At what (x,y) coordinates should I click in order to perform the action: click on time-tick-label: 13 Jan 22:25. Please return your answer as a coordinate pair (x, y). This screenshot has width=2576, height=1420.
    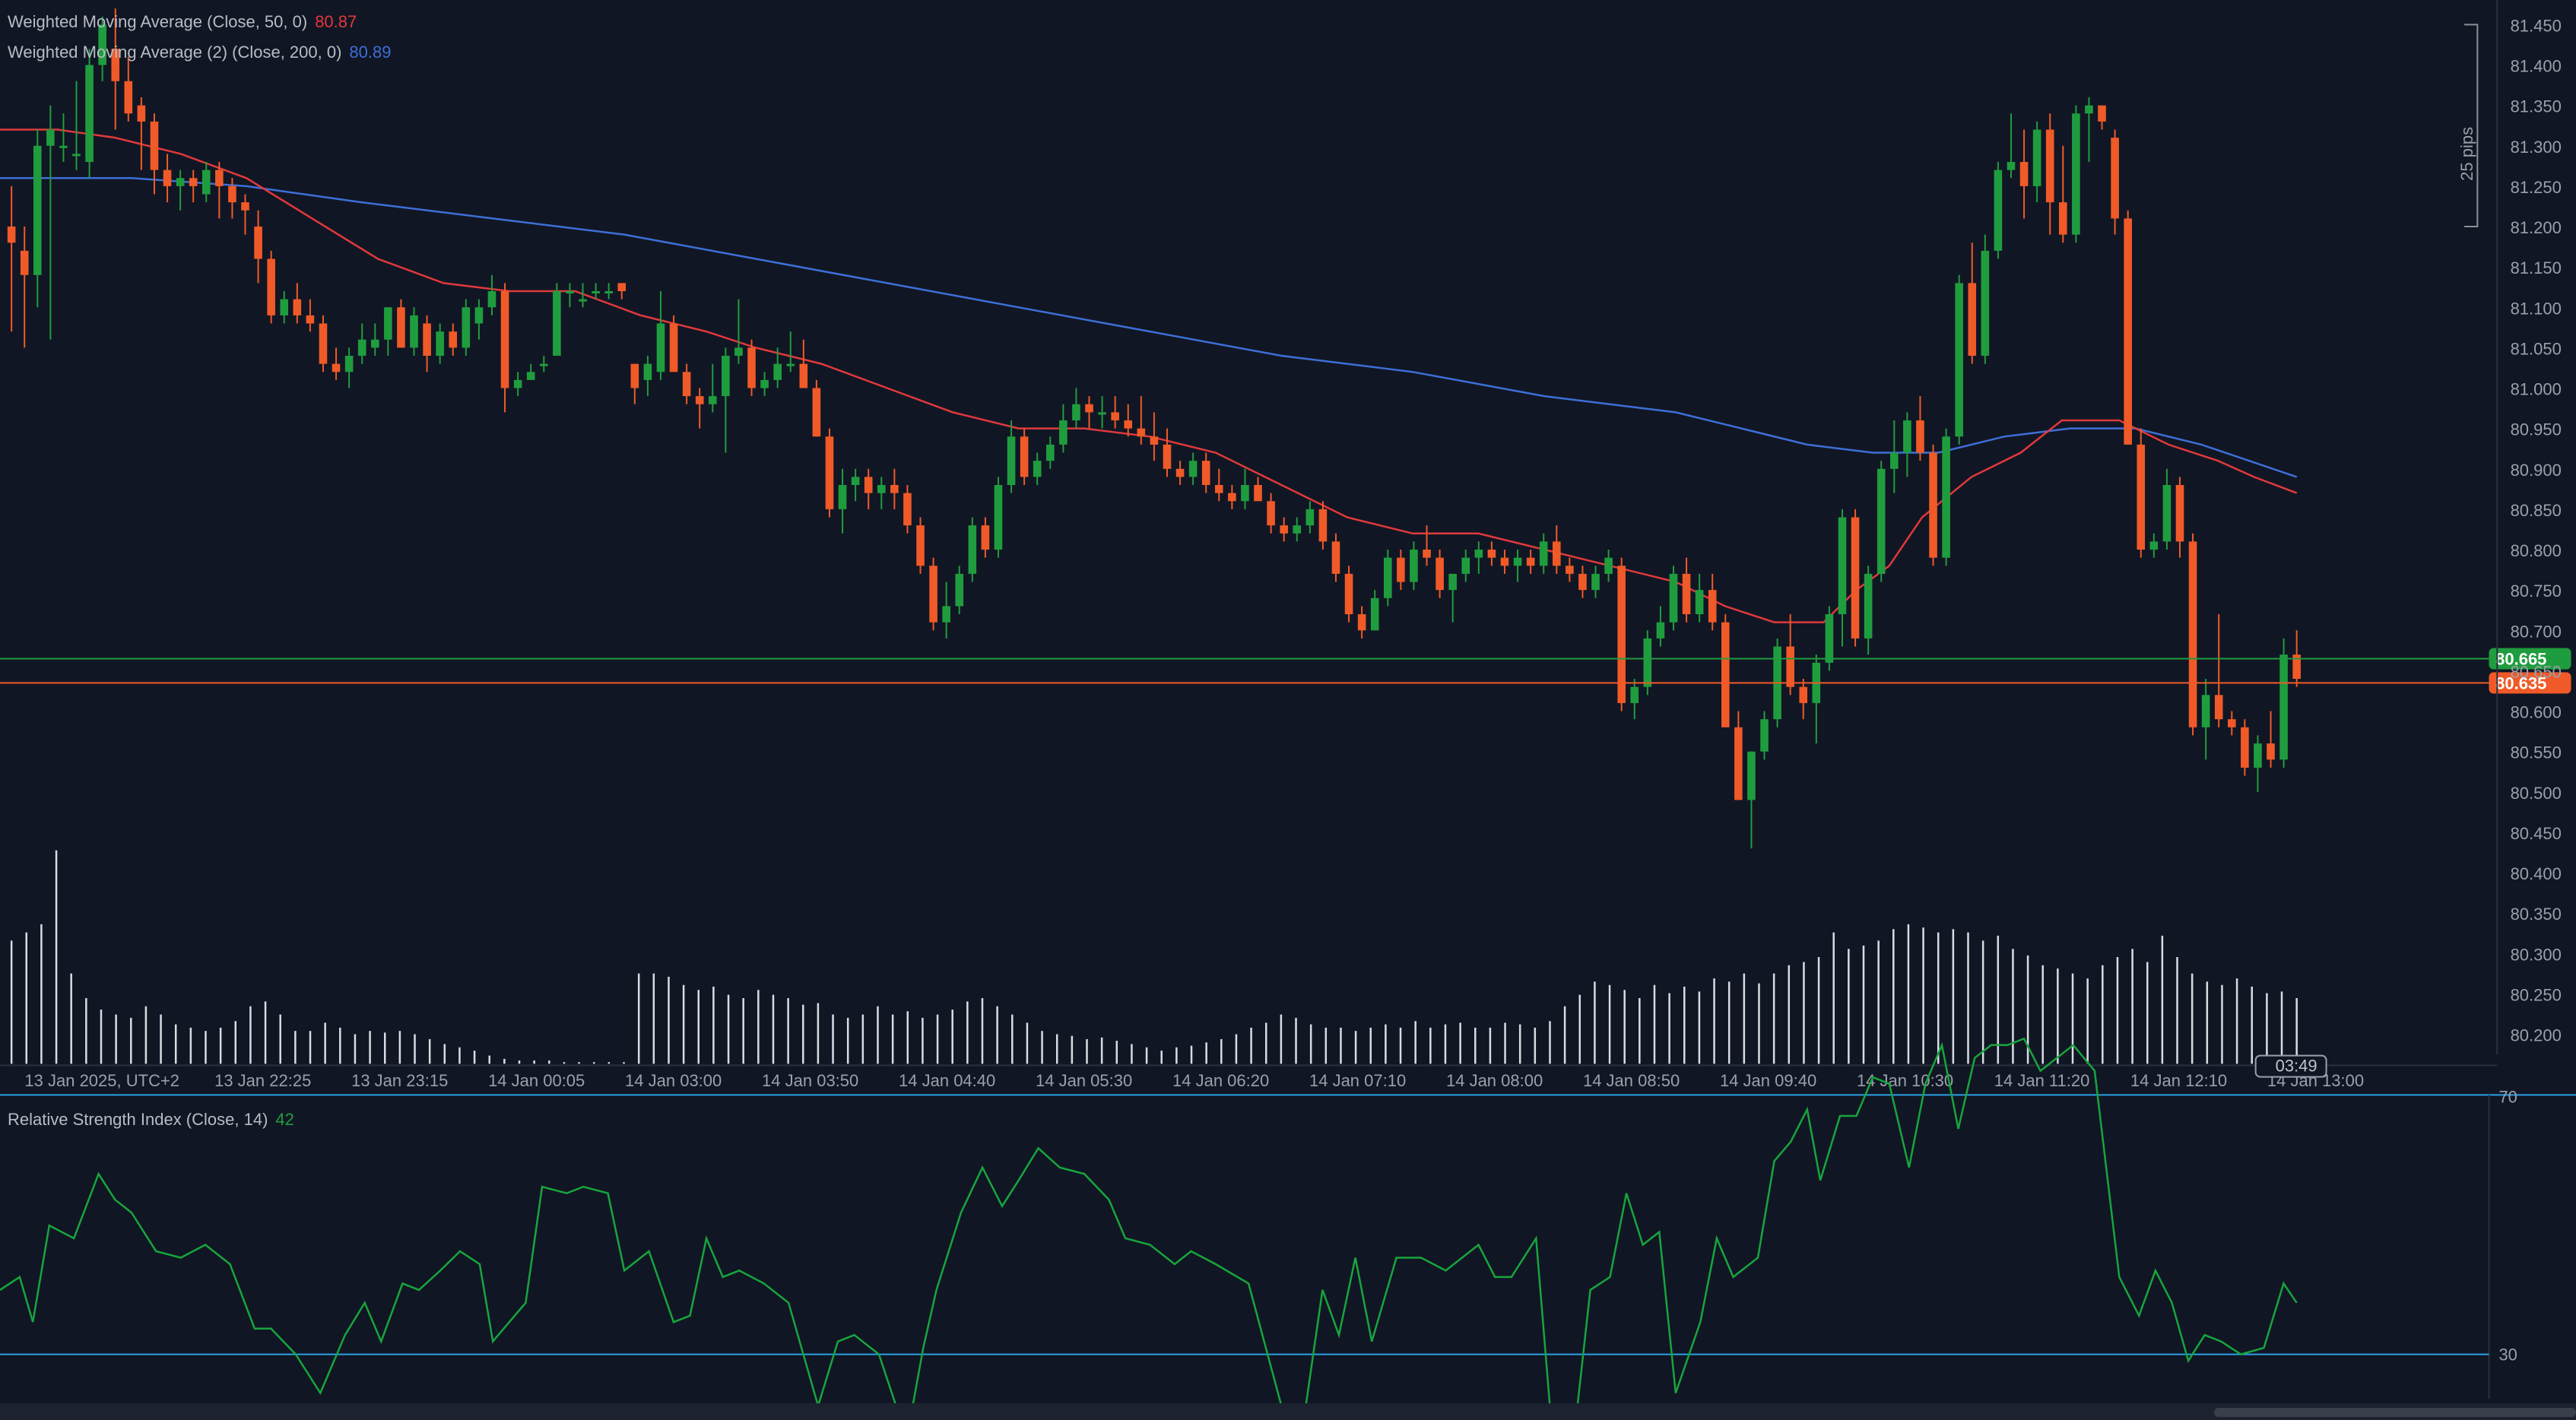
    Looking at the image, I should click on (262, 1080).